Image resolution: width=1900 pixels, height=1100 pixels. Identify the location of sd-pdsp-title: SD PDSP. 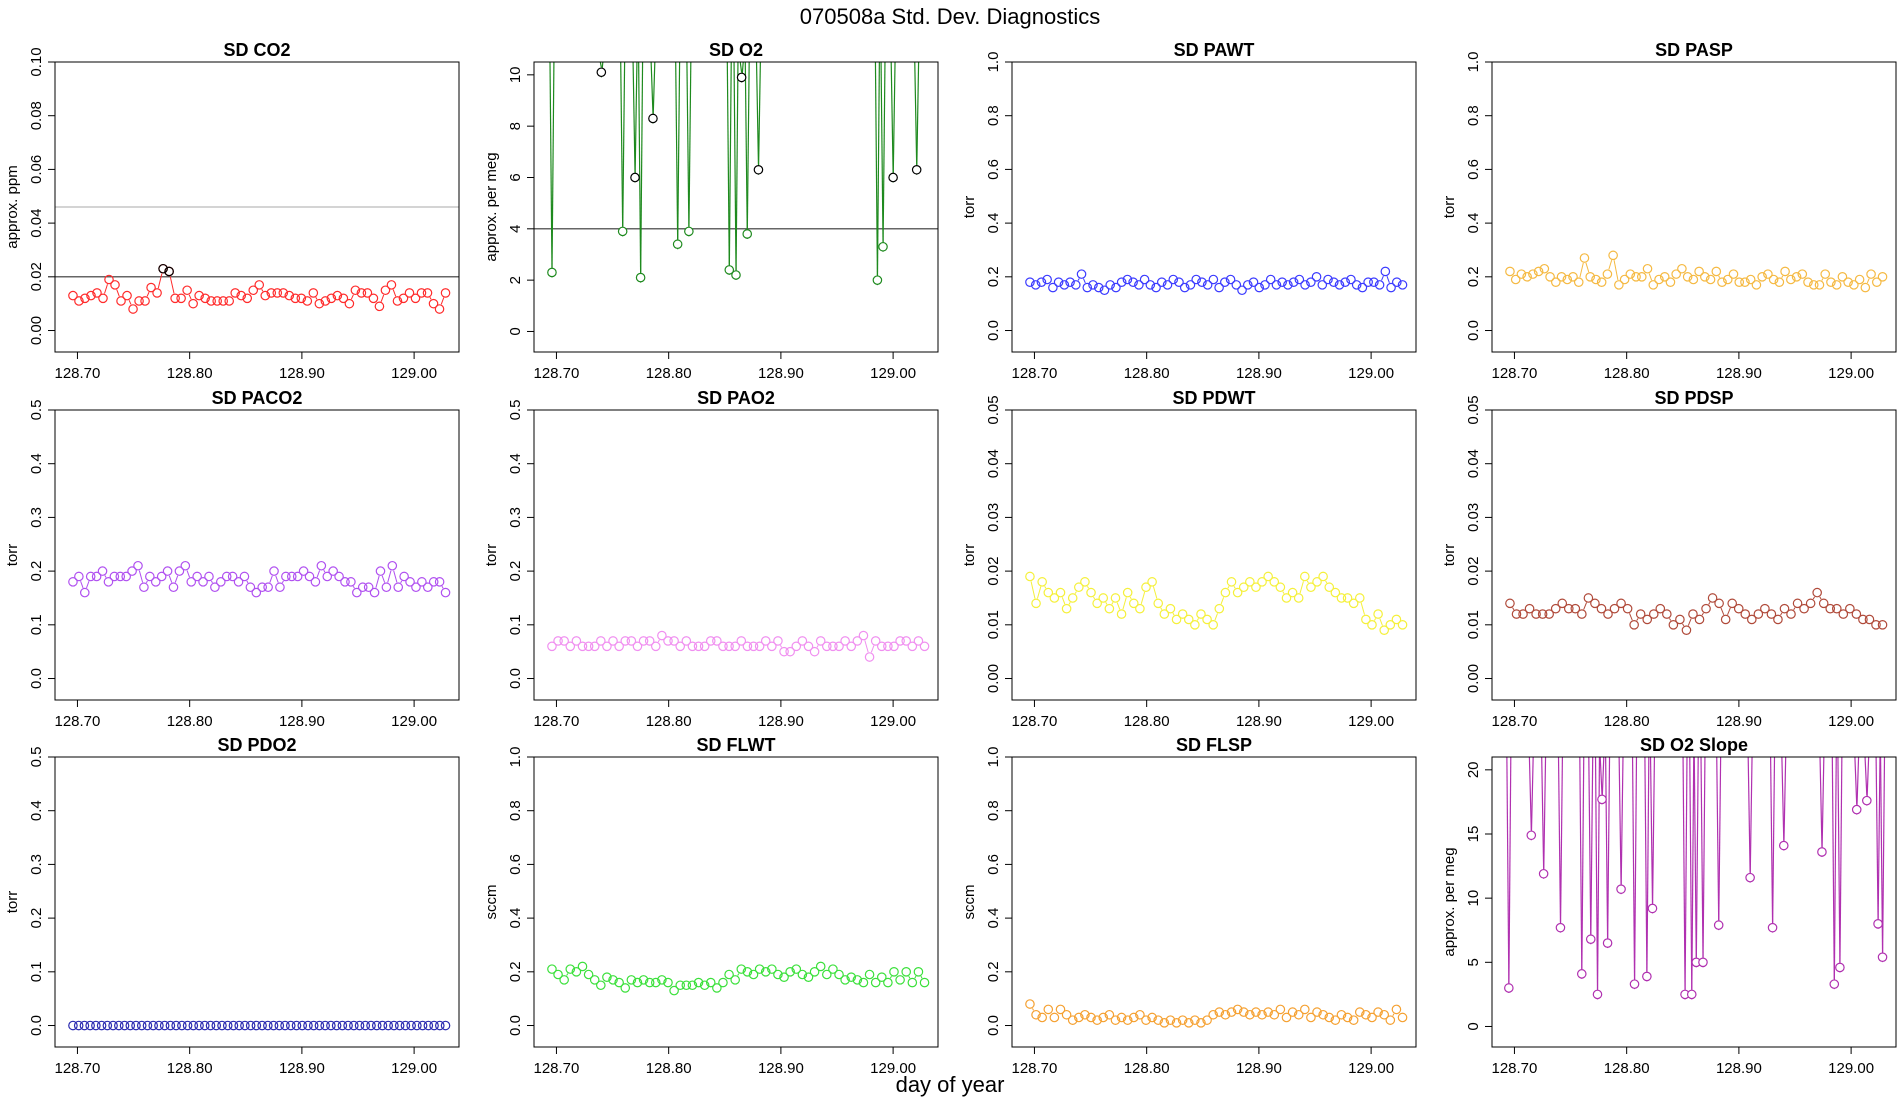
(1693, 398).